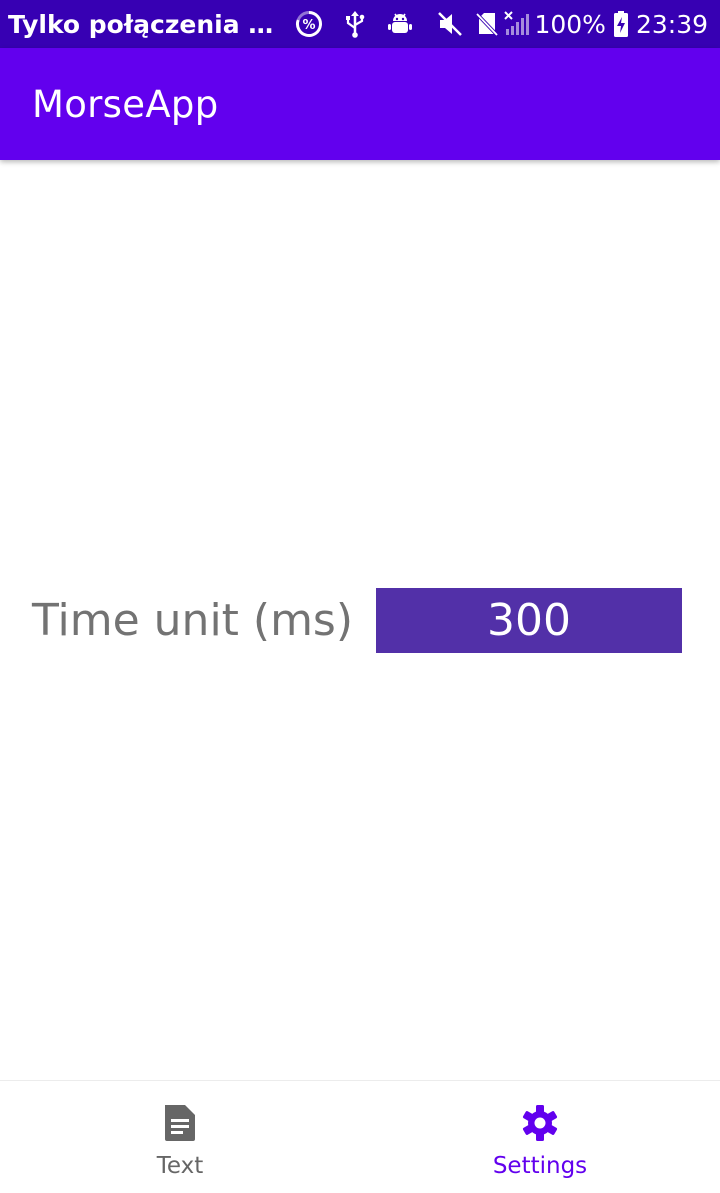 The height and width of the screenshot is (1193, 720). I want to click on battery-percentage: 100%, so click(570, 24).